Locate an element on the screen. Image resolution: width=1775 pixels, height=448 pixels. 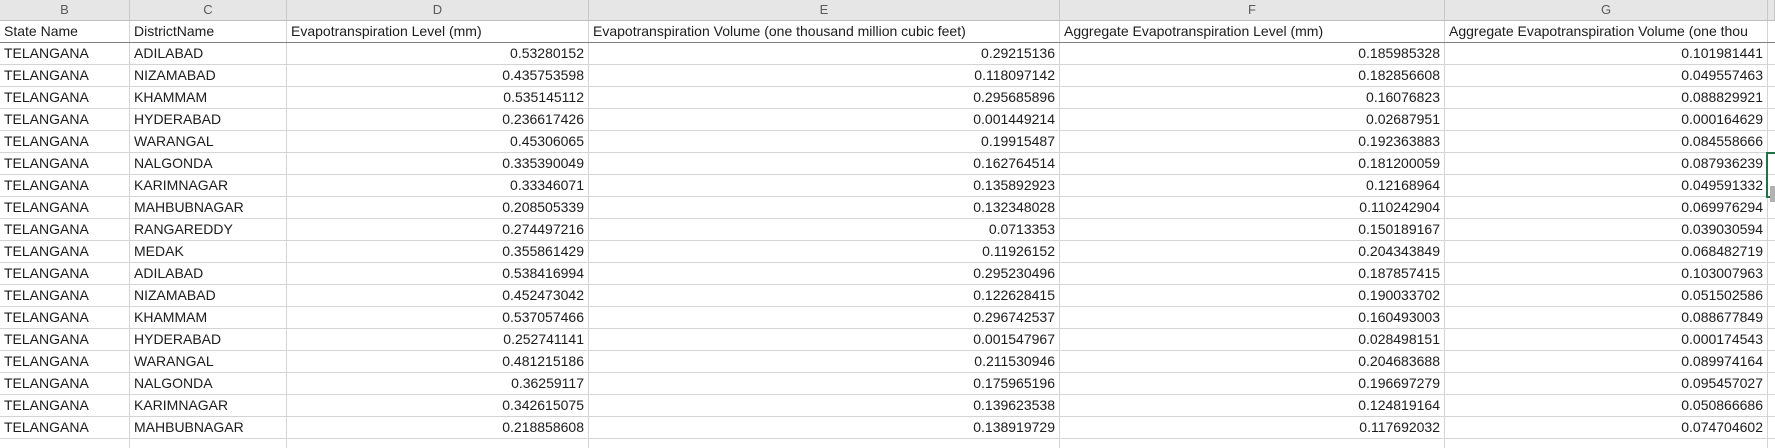
cell-H6 is located at coordinates (1771, 141).